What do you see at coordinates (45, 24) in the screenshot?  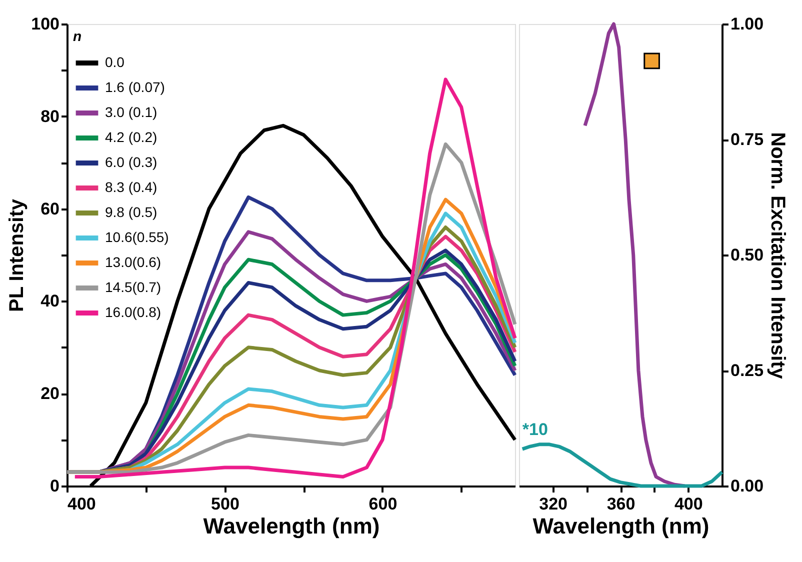 I see `y-tick-label: 100` at bounding box center [45, 24].